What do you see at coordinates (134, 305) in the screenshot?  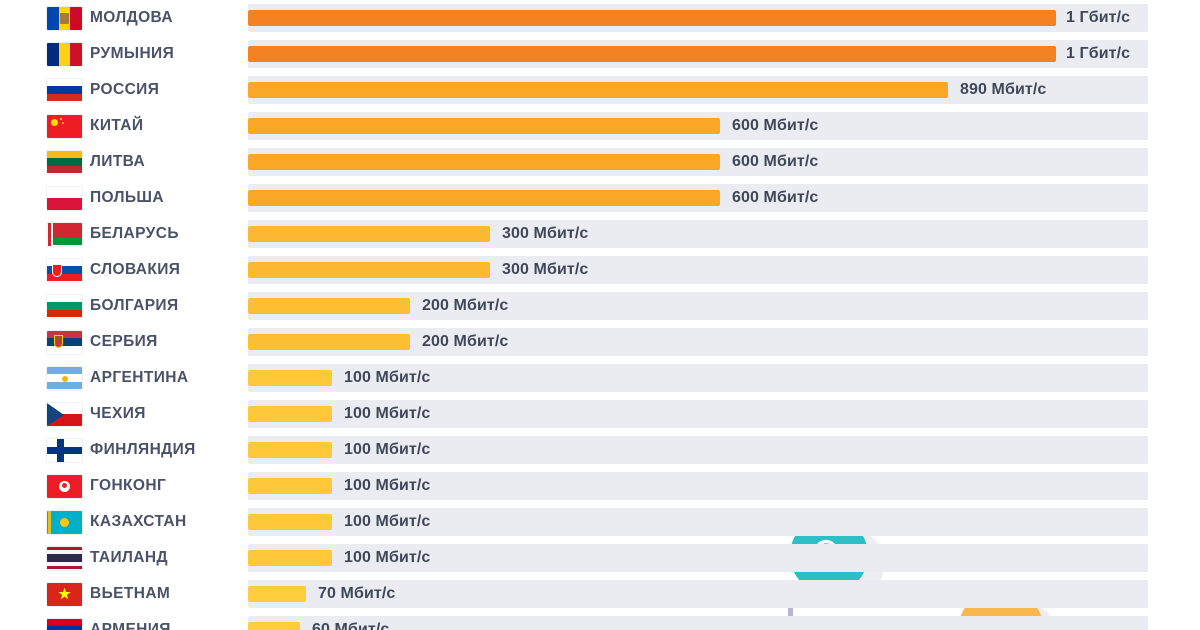 I see `country-label: БОЛГАРИЯ` at bounding box center [134, 305].